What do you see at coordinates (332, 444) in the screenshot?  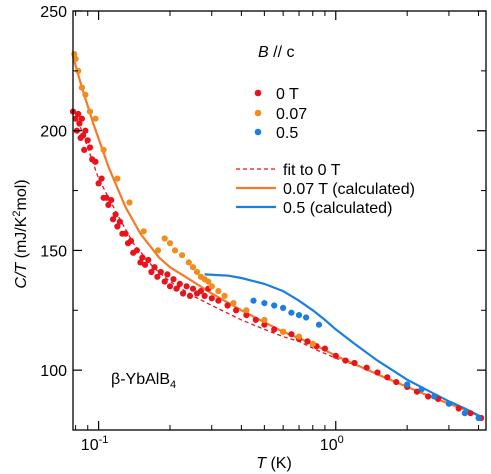 I see `x-tick-label-1: 100` at bounding box center [332, 444].